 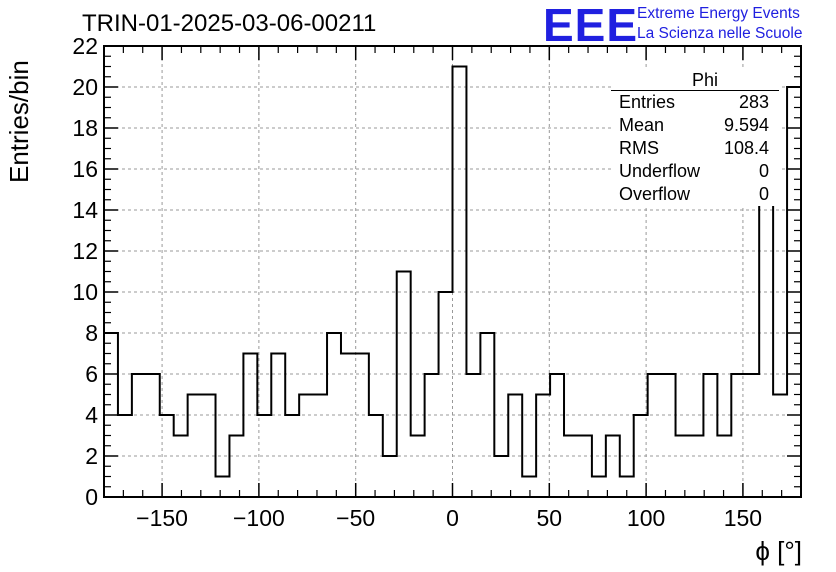 I want to click on stats-row-rms: RMS 108.4, so click(x=695, y=148).